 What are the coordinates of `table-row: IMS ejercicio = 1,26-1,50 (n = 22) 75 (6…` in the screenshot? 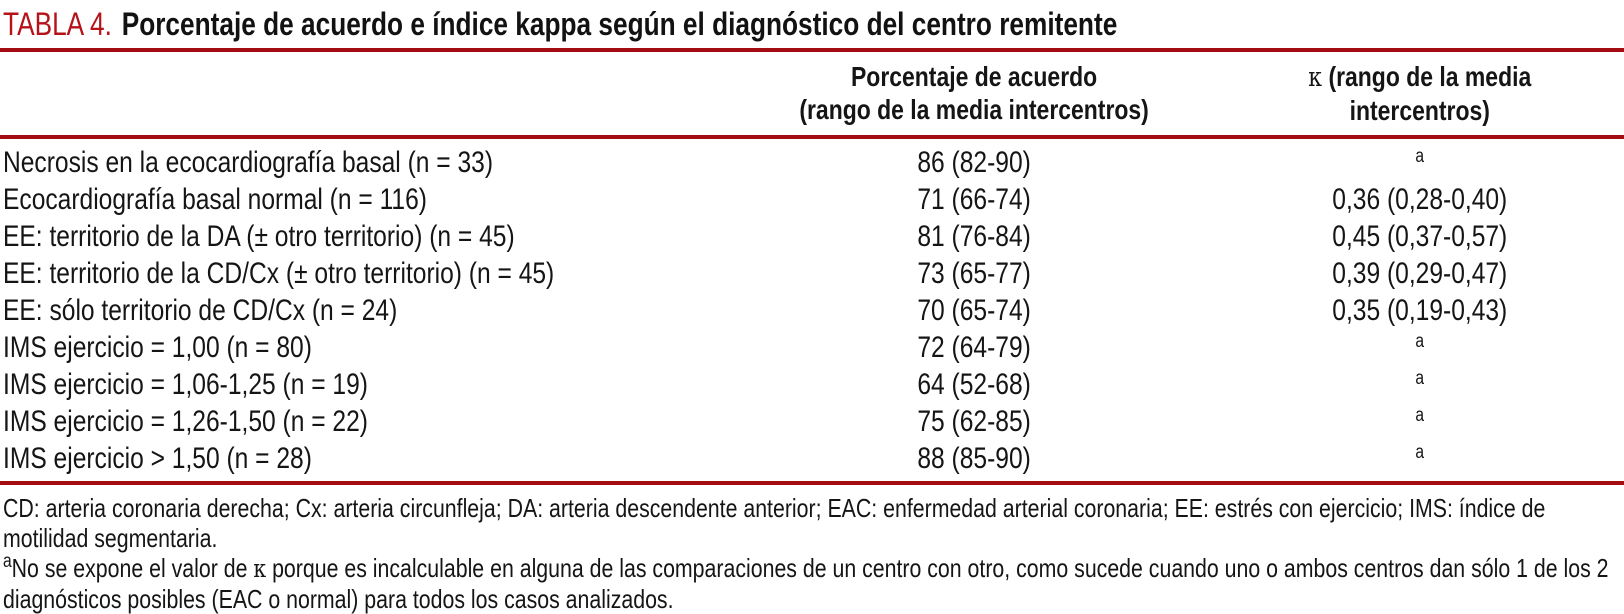 It's located at (812, 421).